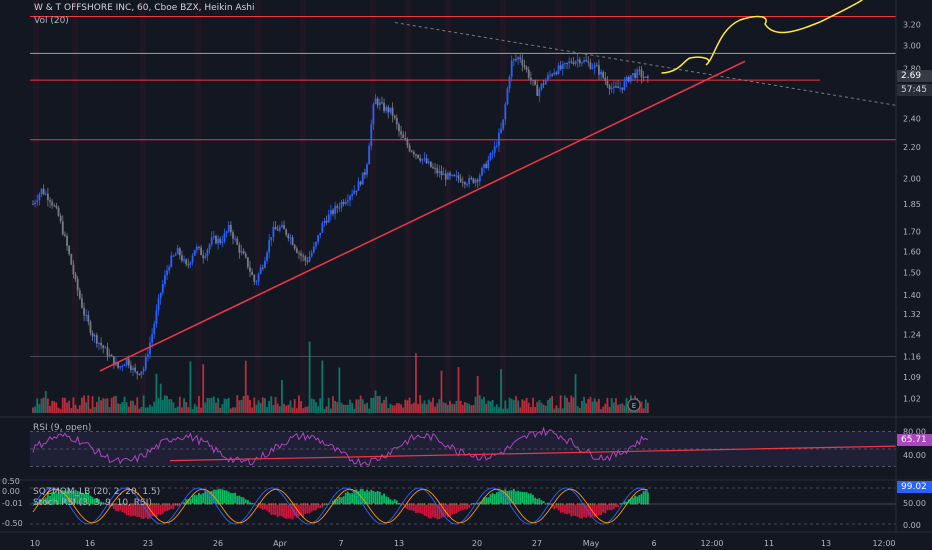 The height and width of the screenshot is (550, 932). What do you see at coordinates (399, 543) in the screenshot?
I see `time-tick-label: 13` at bounding box center [399, 543].